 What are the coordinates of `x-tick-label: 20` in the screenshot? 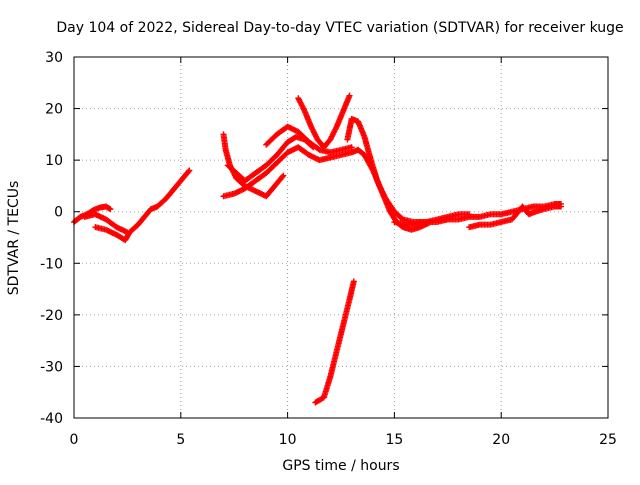 It's located at (501, 440).